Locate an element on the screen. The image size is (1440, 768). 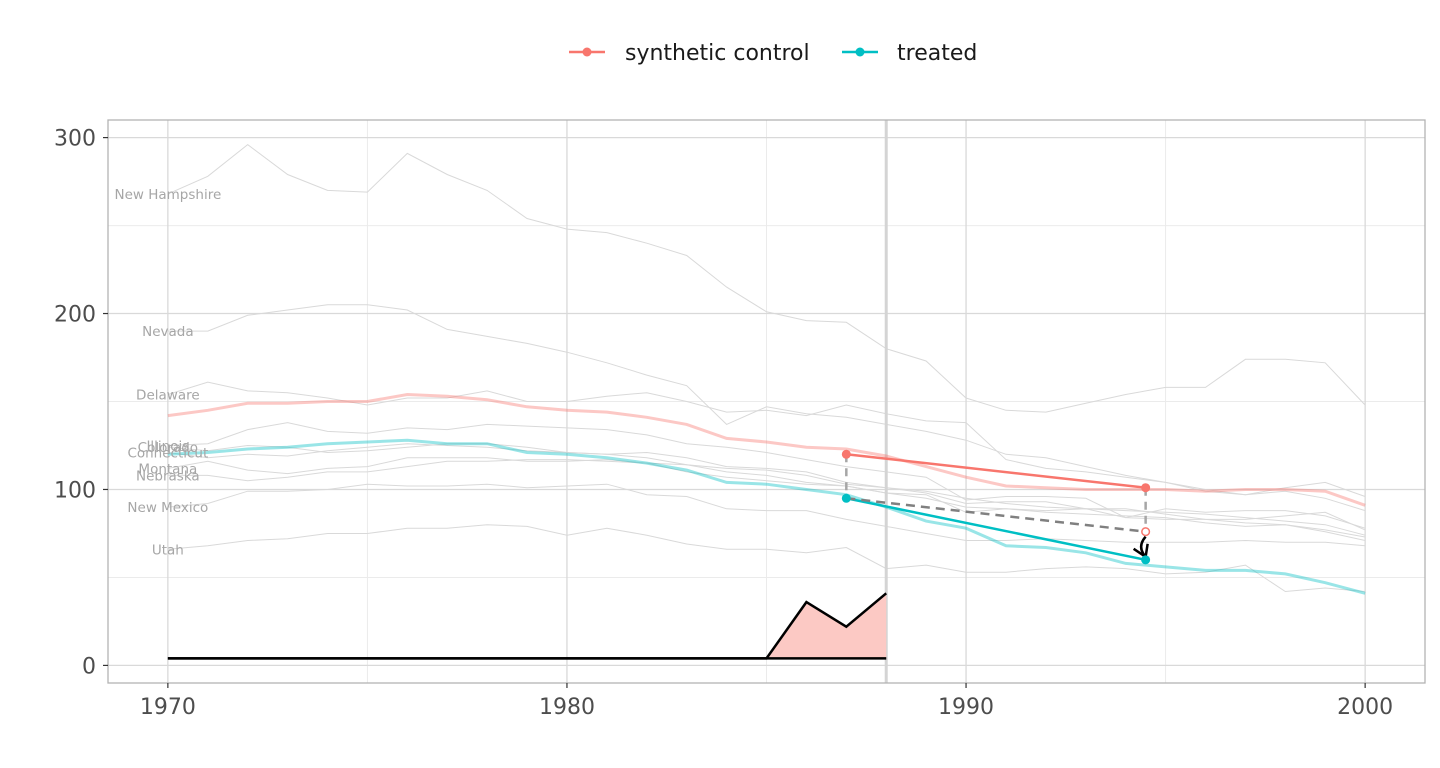
synthetic-line-faded is located at coordinates (766, 449).